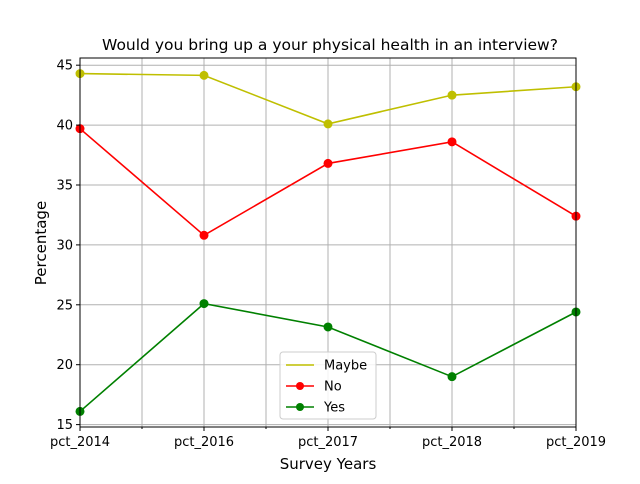 The width and height of the screenshot is (640, 484). I want to click on legend-box, so click(328, 385).